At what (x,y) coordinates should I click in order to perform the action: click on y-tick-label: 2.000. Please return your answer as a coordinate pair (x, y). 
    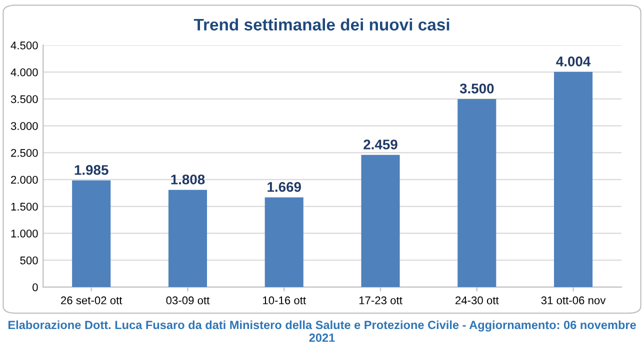
    Looking at the image, I should click on (24, 180).